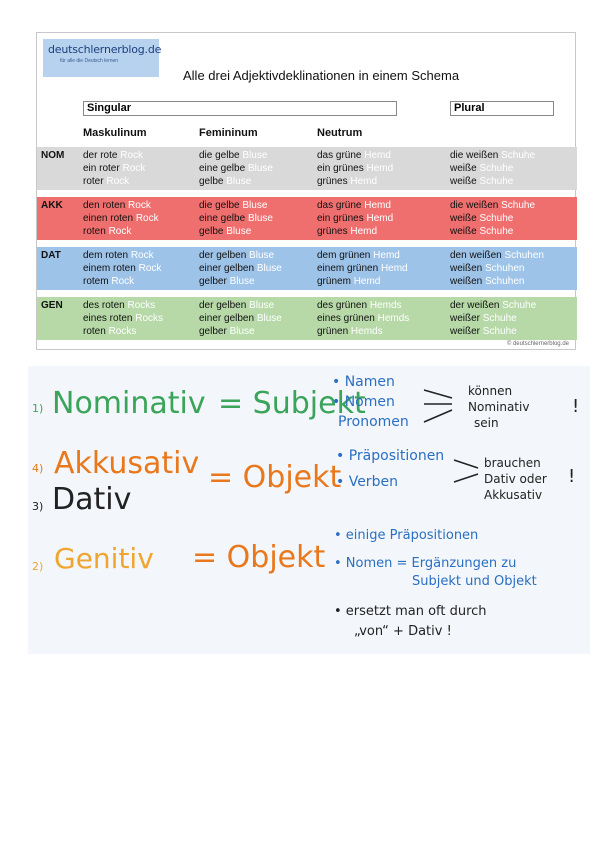 This screenshot has height=848, width=600. I want to click on cell-line: das grüne Hemd, so click(355, 155).